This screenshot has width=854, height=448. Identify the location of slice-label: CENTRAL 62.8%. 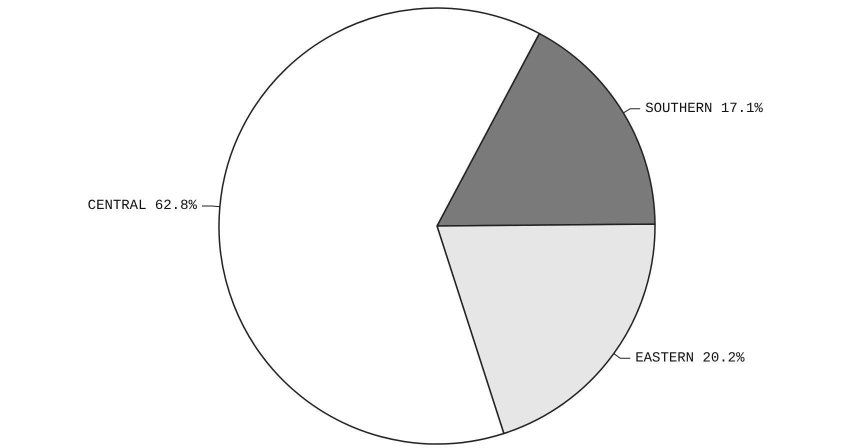
(143, 206).